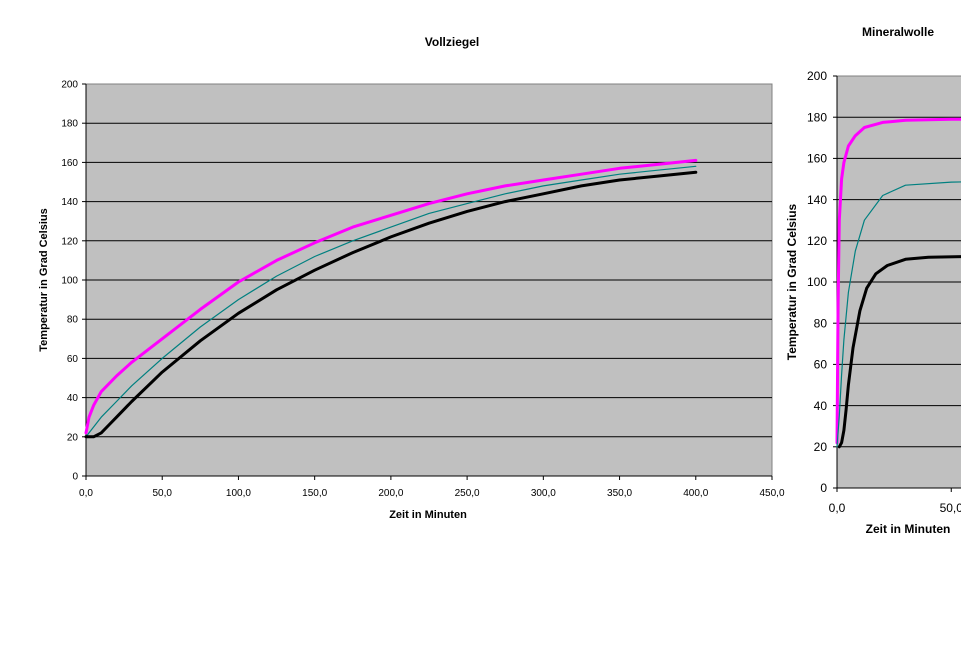 The height and width of the screenshot is (667, 961). I want to click on x-tick-label: 150,0, so click(314, 493).